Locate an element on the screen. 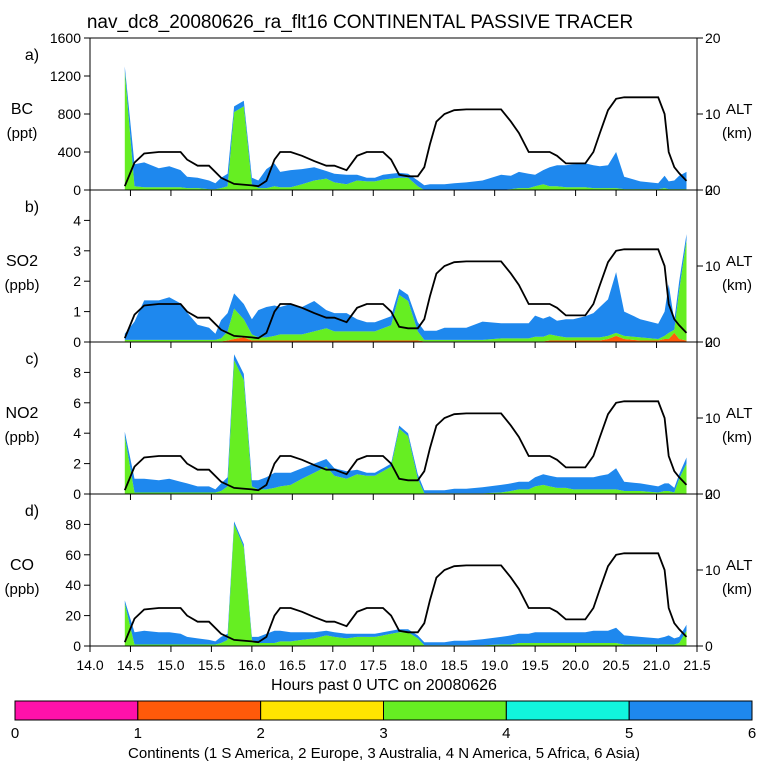 The image size is (768, 768). x-tick-label: 19.0 is located at coordinates (494, 665).